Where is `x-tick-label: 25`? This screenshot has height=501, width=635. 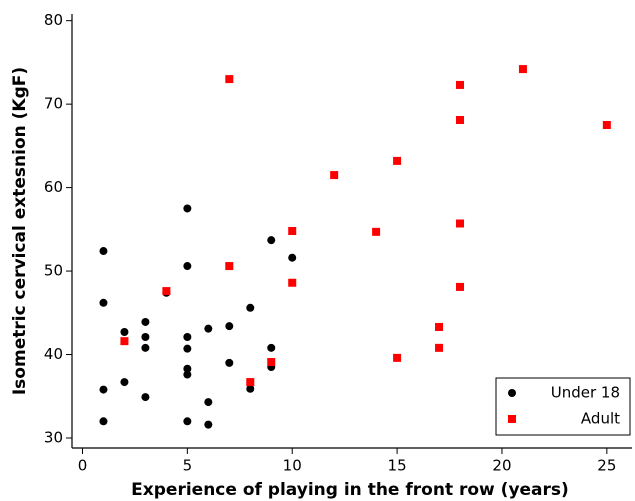
x-tick-label: 25 is located at coordinates (606, 466).